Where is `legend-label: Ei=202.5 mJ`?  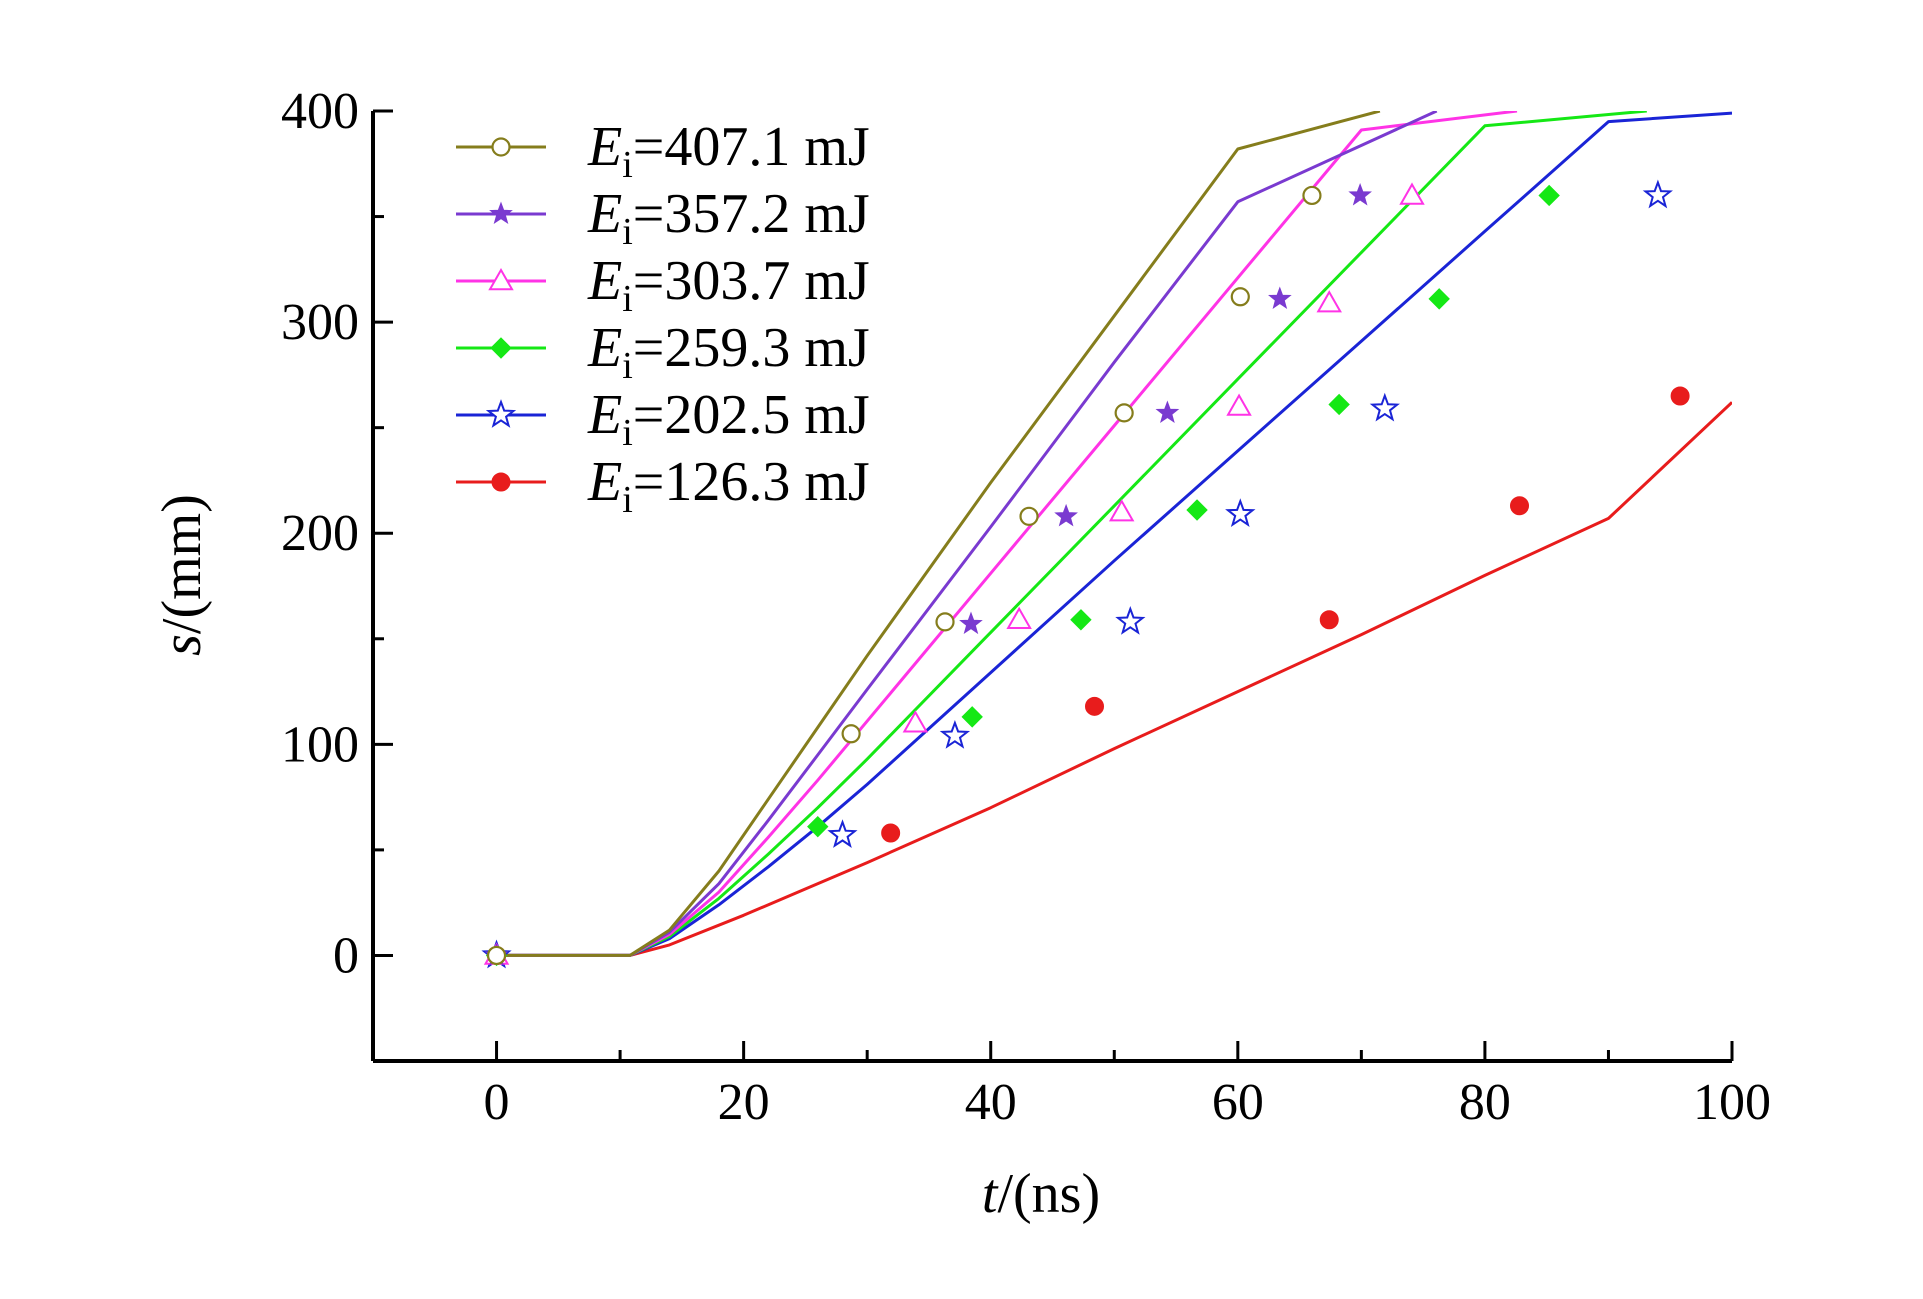
legend-label: Ei=202.5 mJ is located at coordinates (728, 419).